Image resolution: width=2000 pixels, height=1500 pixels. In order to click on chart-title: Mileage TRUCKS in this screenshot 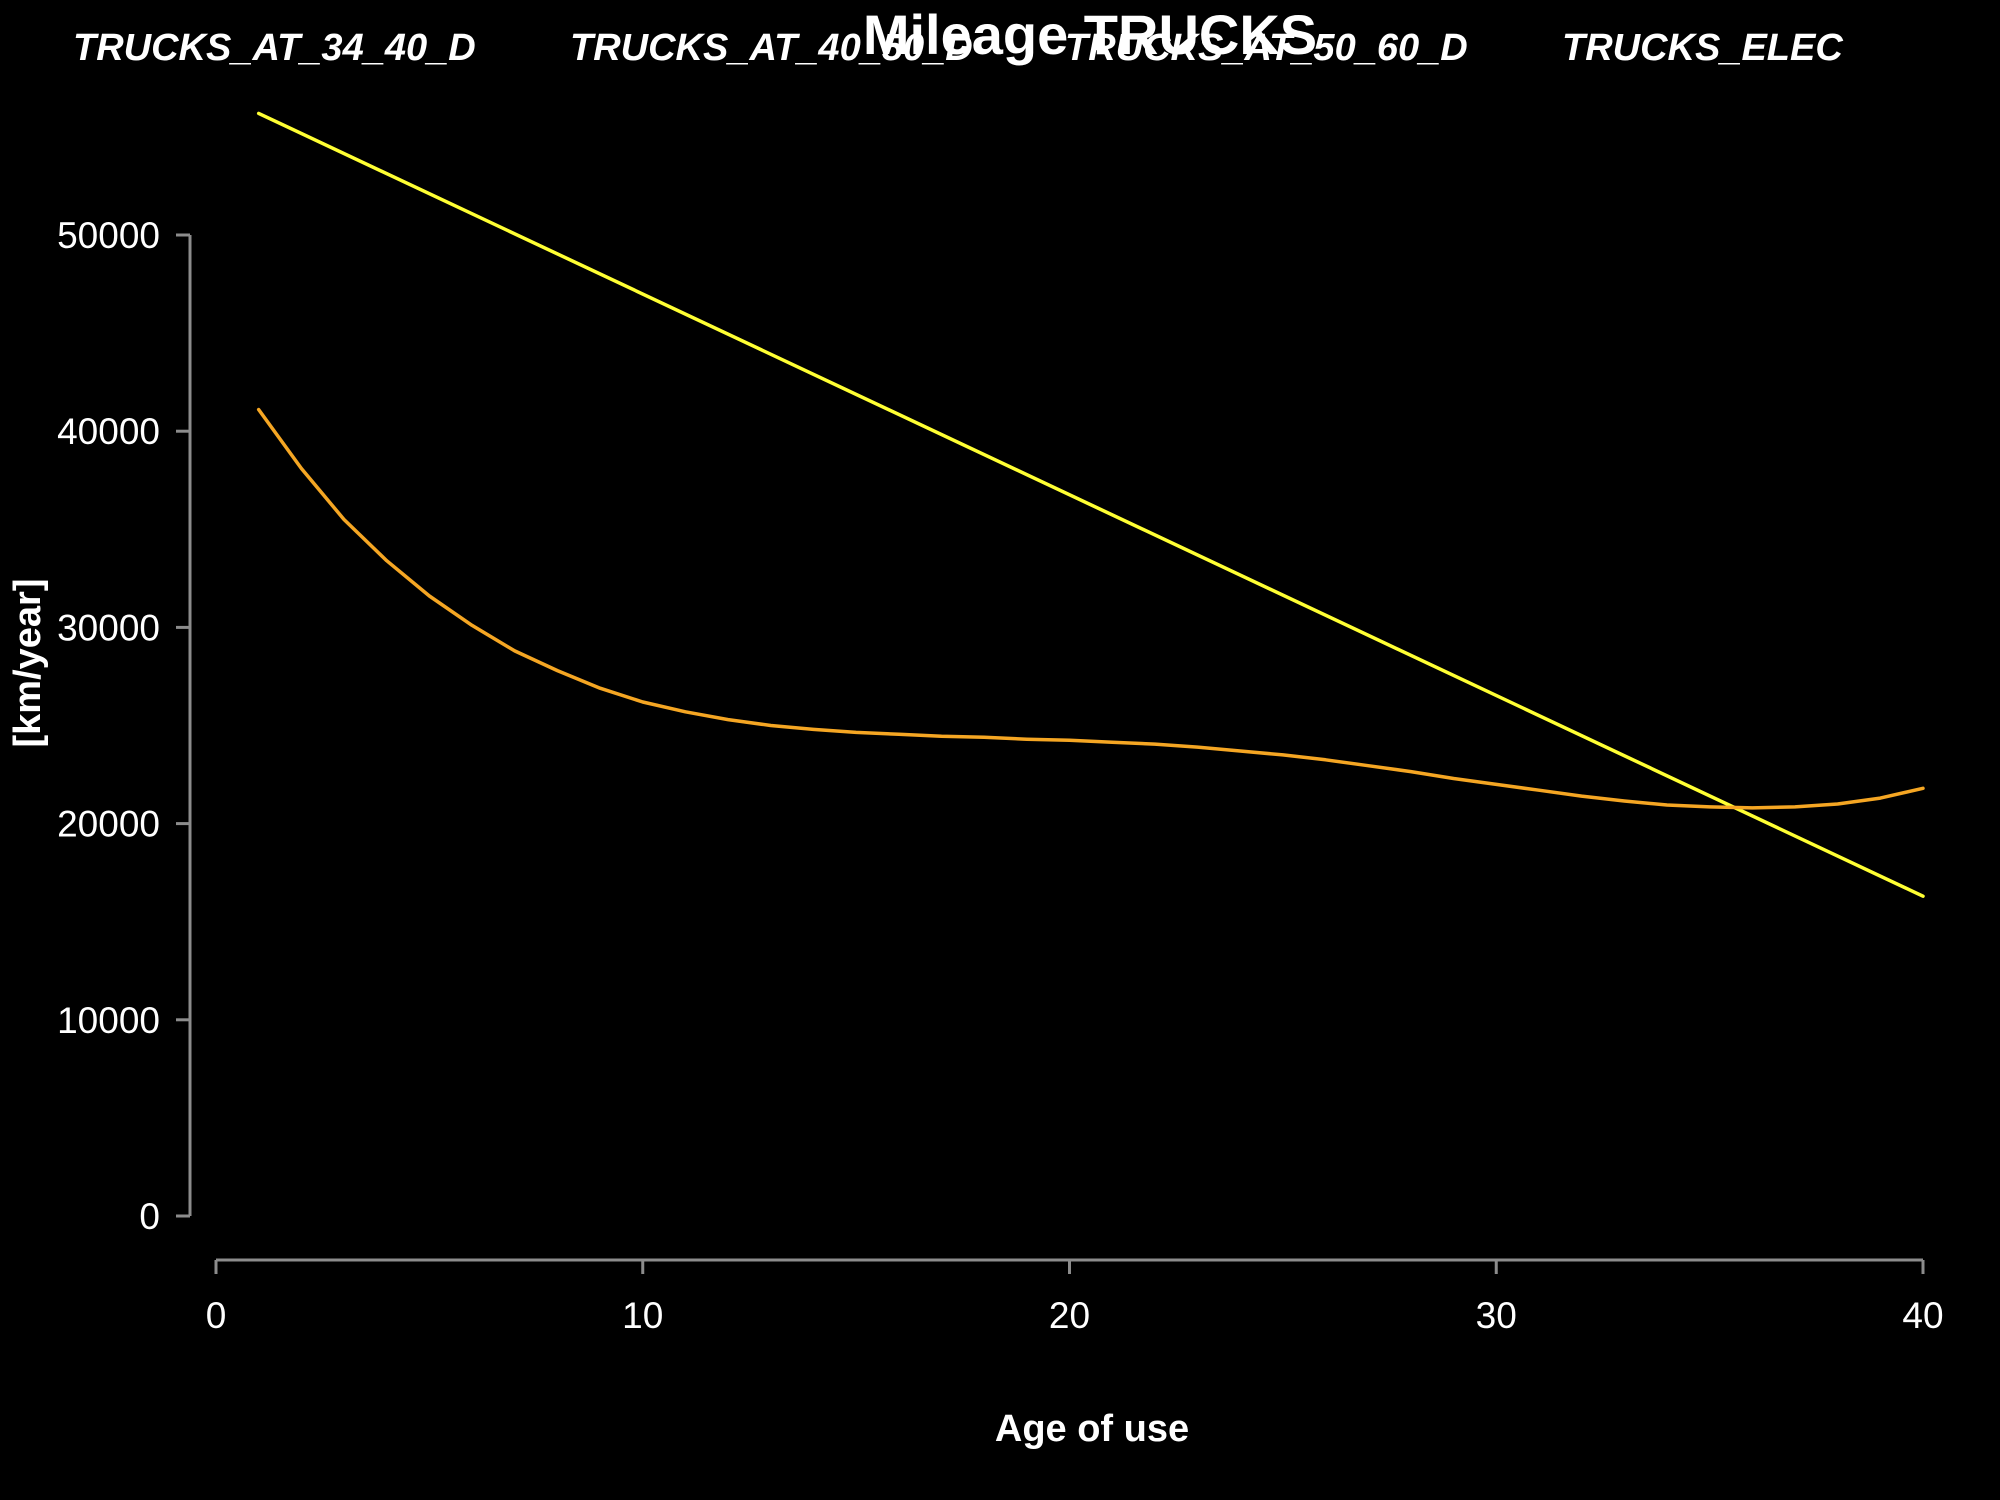, I will do `click(1090, 34)`.